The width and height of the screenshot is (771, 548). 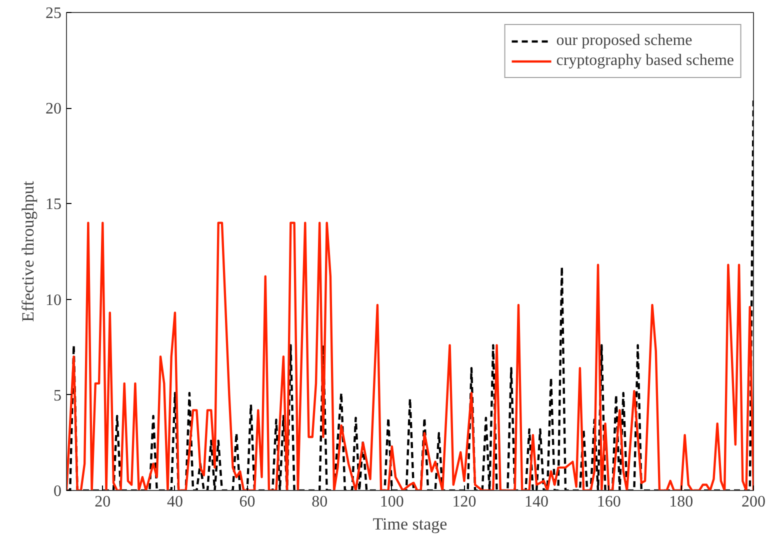 I want to click on y-axis-title: Effective throughput, so click(x=28, y=251).